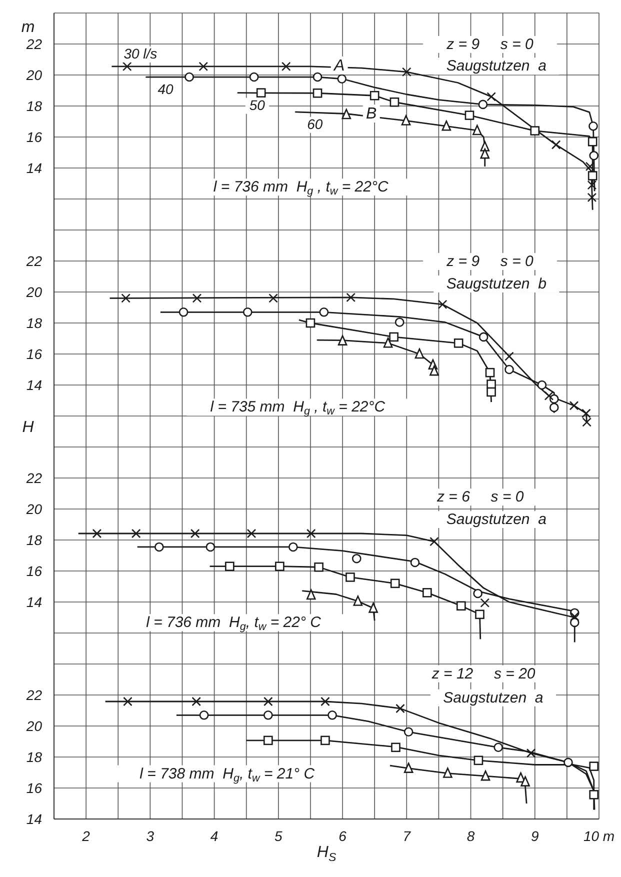  What do you see at coordinates (214, 836) in the screenshot?
I see `x-tick-label: 4` at bounding box center [214, 836].